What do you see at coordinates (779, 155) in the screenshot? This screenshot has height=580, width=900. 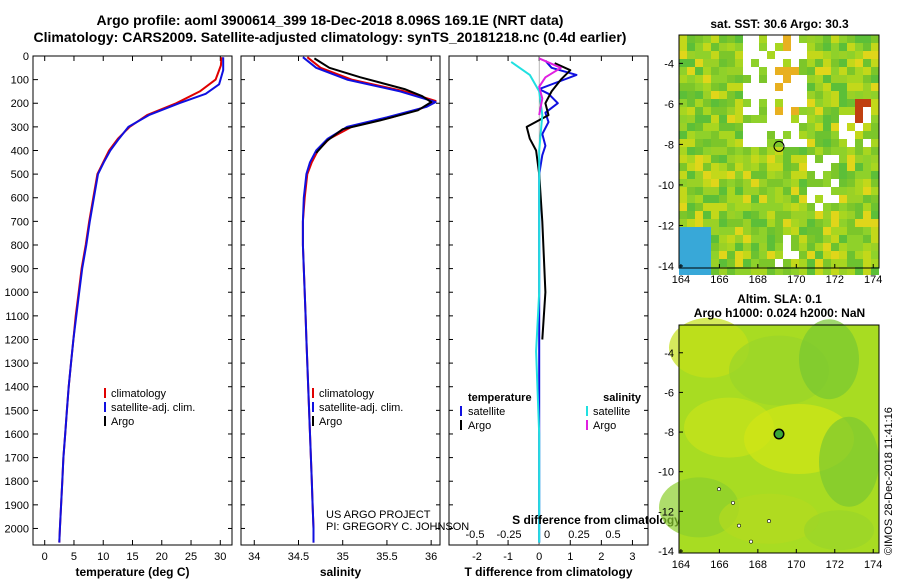 I see `sst-map` at bounding box center [779, 155].